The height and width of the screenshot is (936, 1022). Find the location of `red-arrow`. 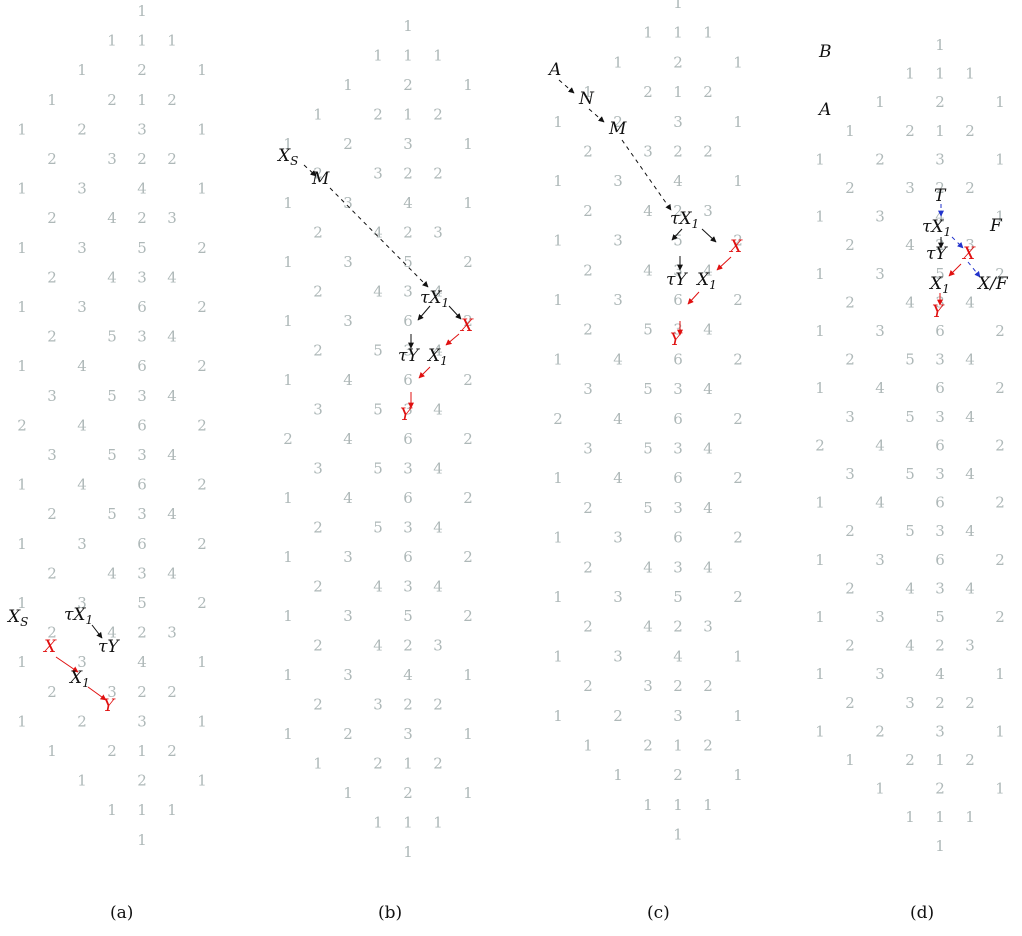

red-arrow is located at coordinates (693, 298).